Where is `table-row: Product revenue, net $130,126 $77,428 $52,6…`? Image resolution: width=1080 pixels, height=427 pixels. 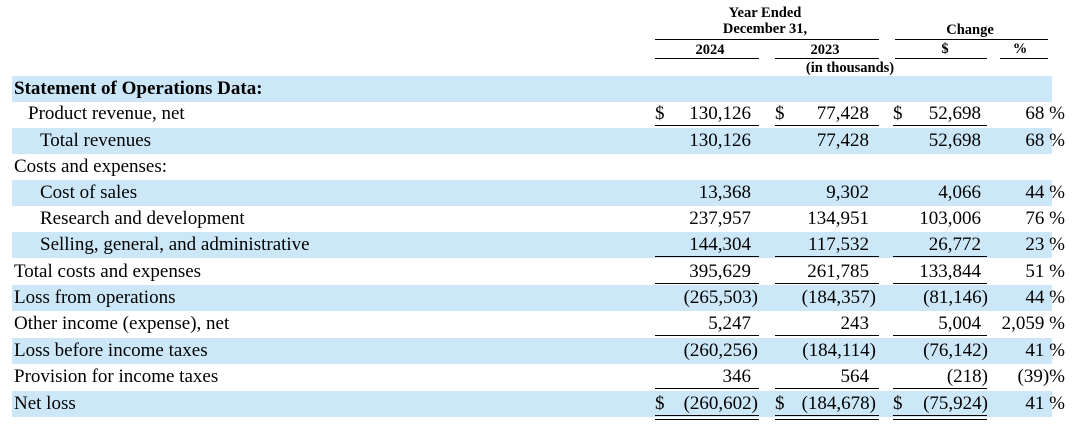
table-row: Product revenue, net $130,126 $77,428 $52,6… is located at coordinates (540, 114).